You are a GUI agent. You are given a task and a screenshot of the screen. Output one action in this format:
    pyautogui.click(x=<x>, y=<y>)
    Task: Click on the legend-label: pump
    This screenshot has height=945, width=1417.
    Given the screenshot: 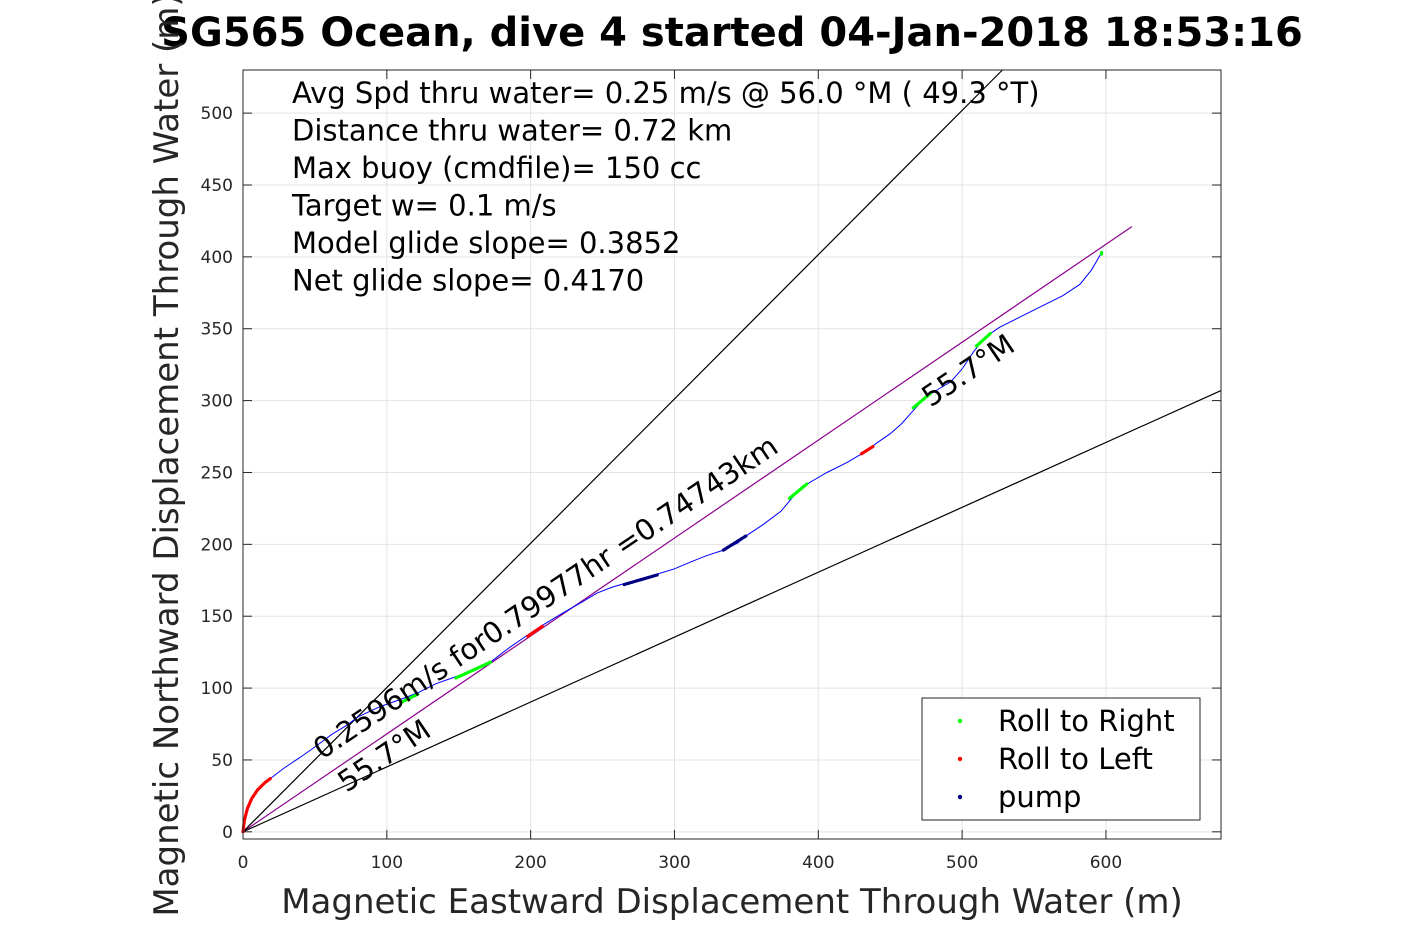 What is the action you would take?
    pyautogui.click(x=1039, y=797)
    